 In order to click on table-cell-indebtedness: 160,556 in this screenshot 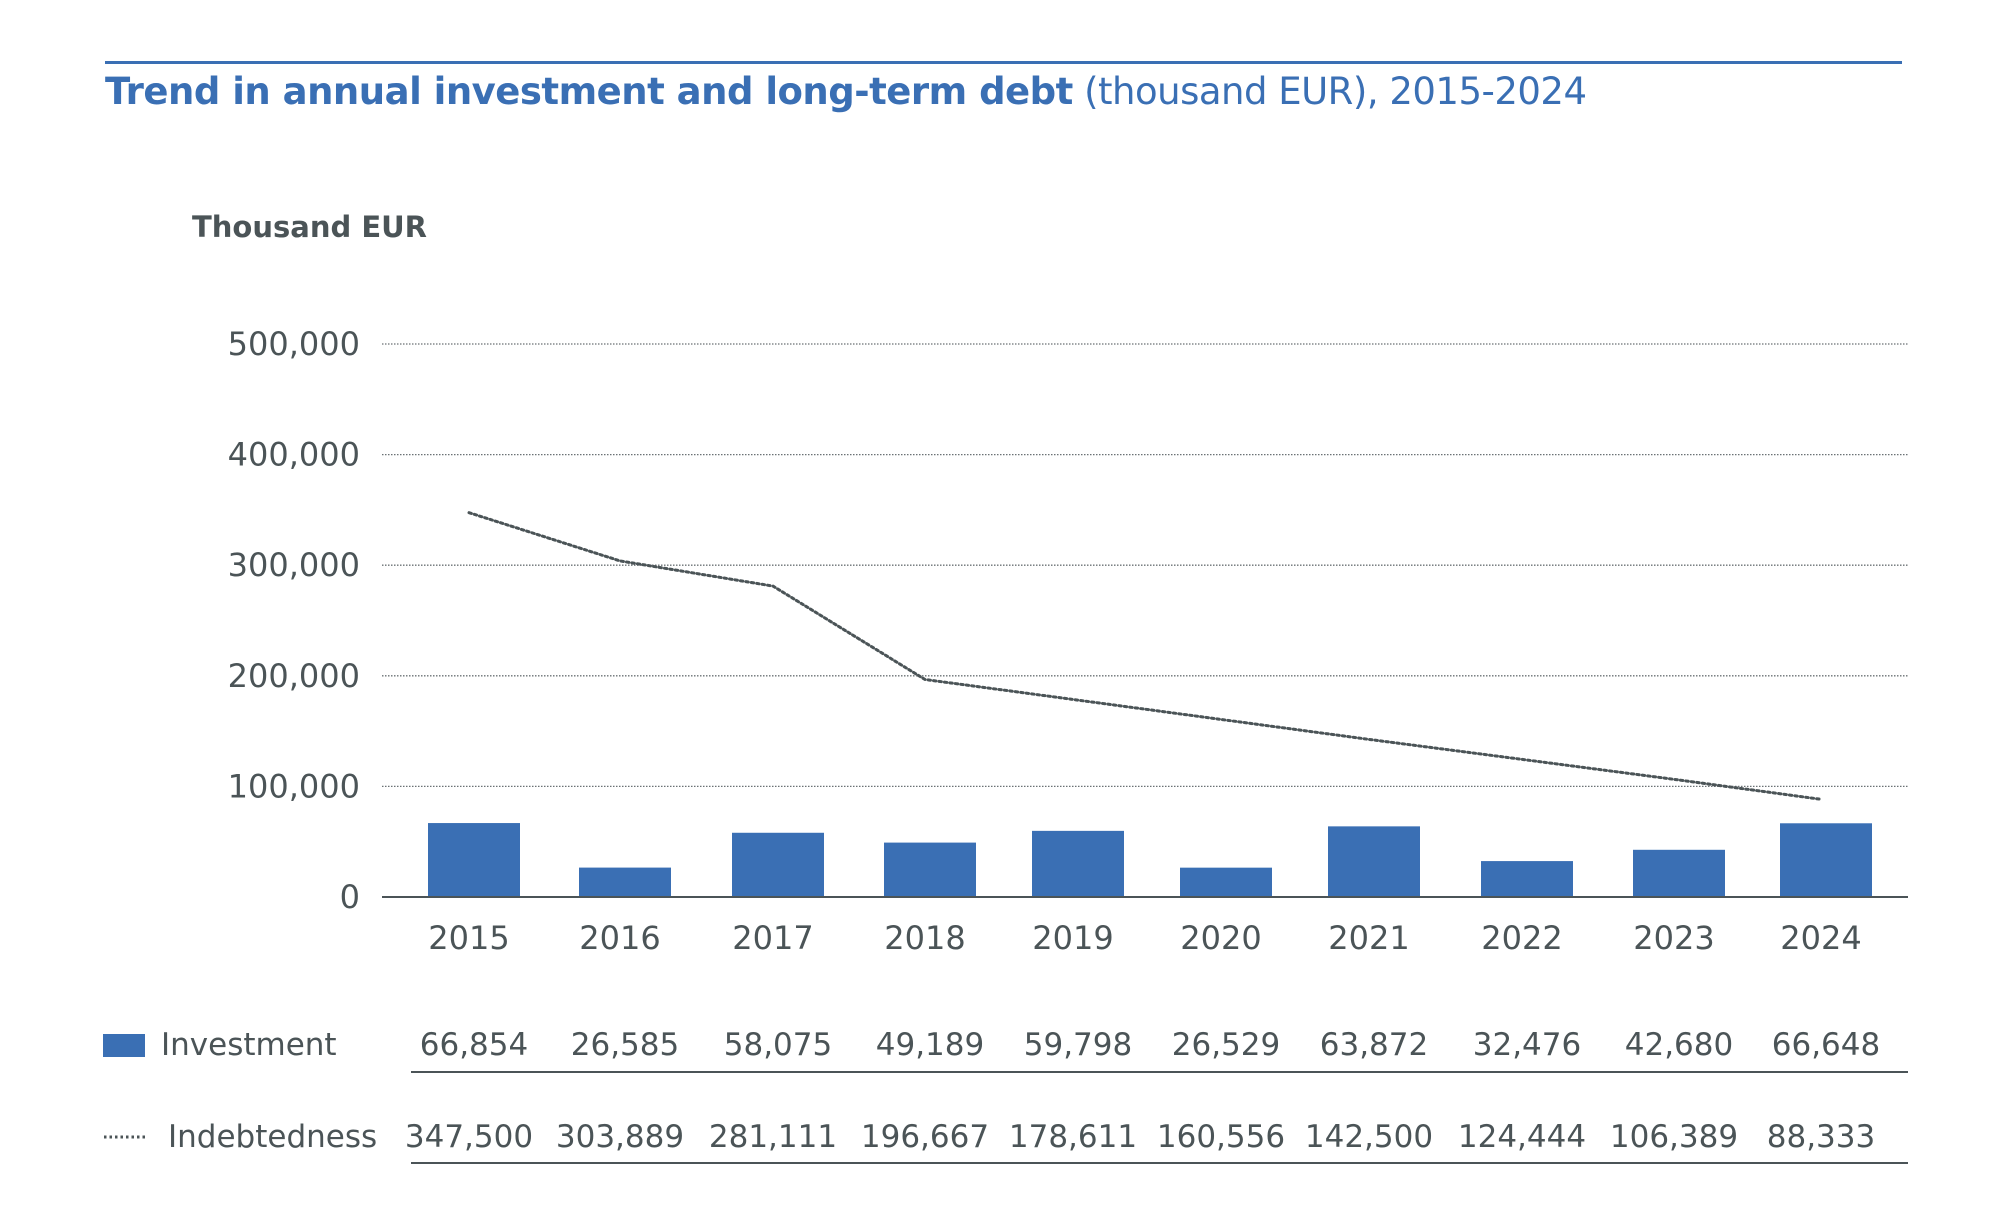, I will do `click(1221, 1137)`.